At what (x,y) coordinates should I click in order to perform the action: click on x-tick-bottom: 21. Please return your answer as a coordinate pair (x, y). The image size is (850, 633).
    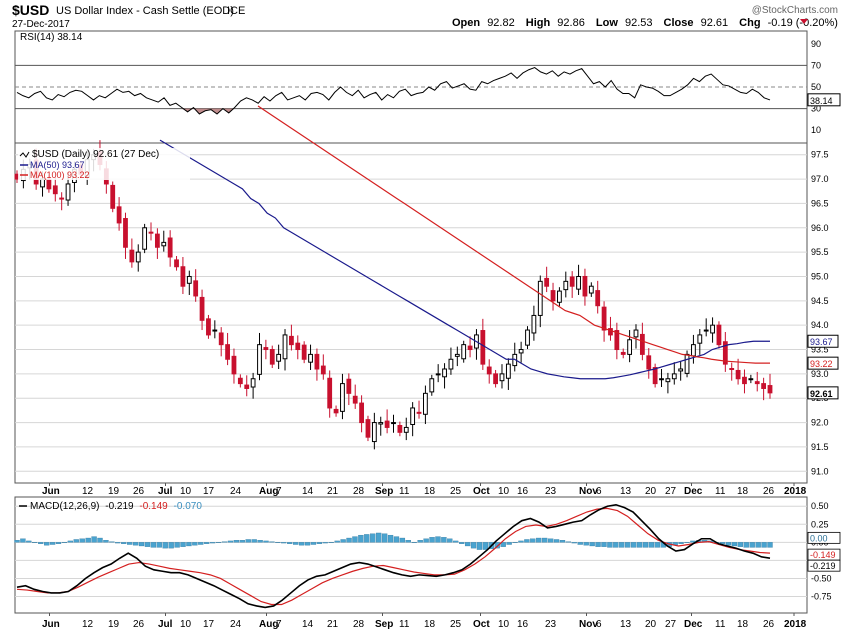
    Looking at the image, I should click on (333, 624).